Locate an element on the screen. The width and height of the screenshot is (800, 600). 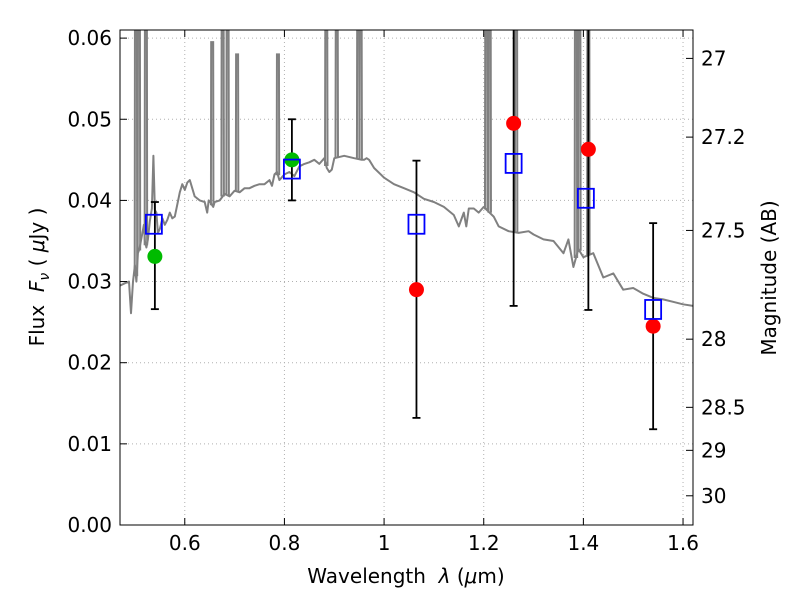
x-tick-label: 1 is located at coordinates (384, 543).